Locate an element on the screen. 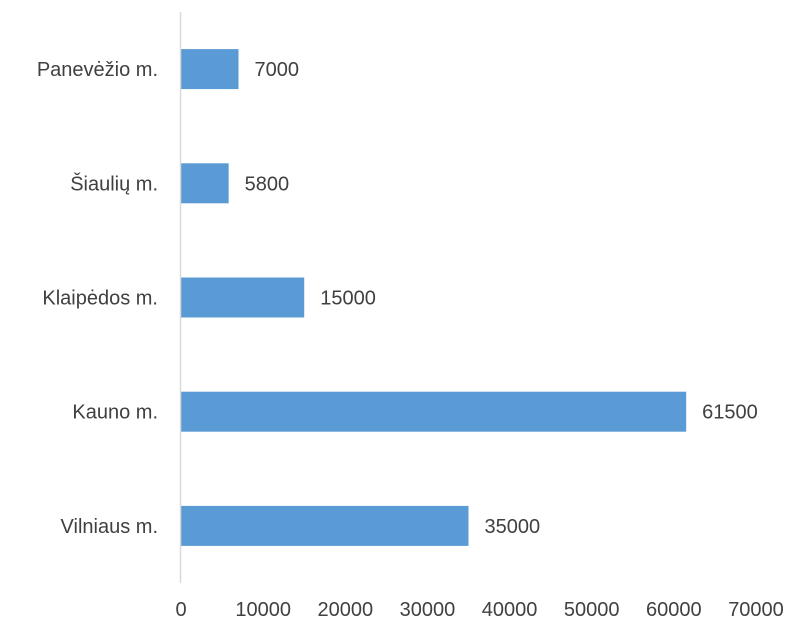 This screenshot has width=800, height=627. x-tick-label: 40000 is located at coordinates (510, 610).